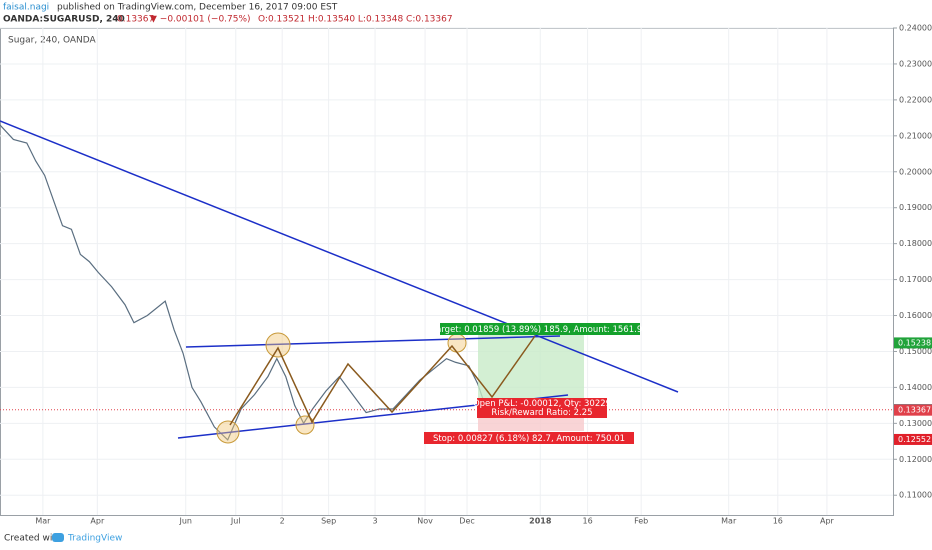  Describe the element at coordinates (373, 341) in the screenshot. I see `trend-line` at that location.